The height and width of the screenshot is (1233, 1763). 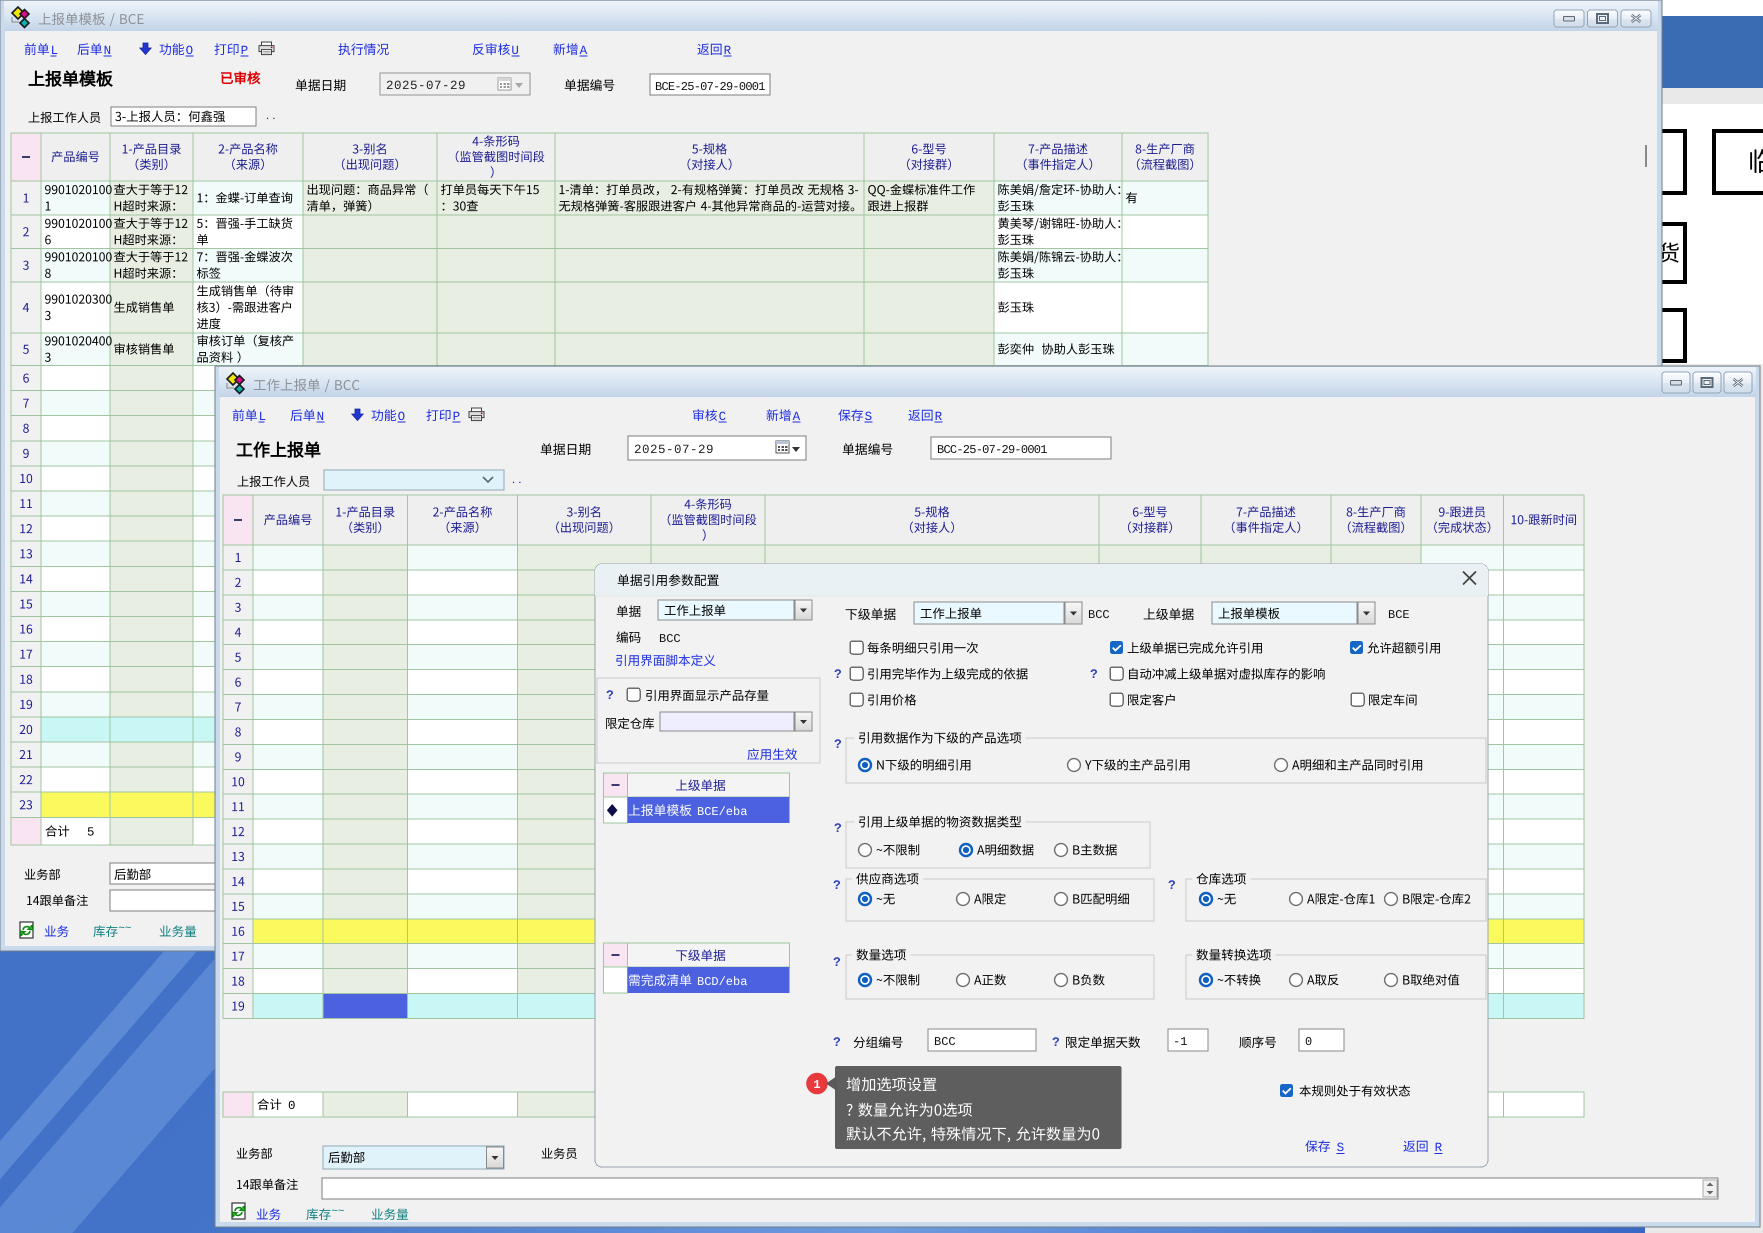 What do you see at coordinates (710, 87) in the screenshot?
I see `svg-text: BCE-25-07-29-0001` at bounding box center [710, 87].